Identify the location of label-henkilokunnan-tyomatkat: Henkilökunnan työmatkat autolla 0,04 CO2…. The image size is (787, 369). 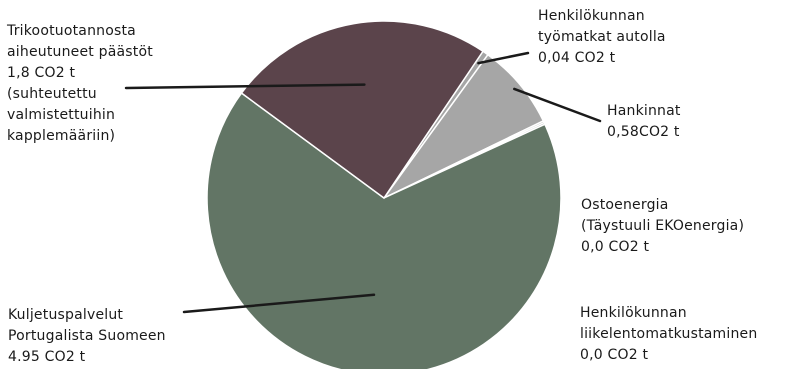
(602, 37).